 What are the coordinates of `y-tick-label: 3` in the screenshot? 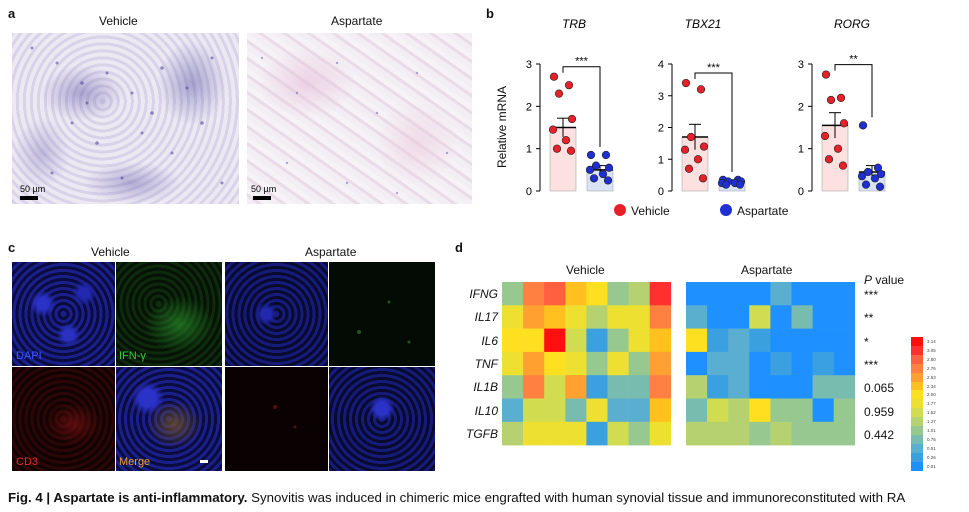 It's located at (661, 97).